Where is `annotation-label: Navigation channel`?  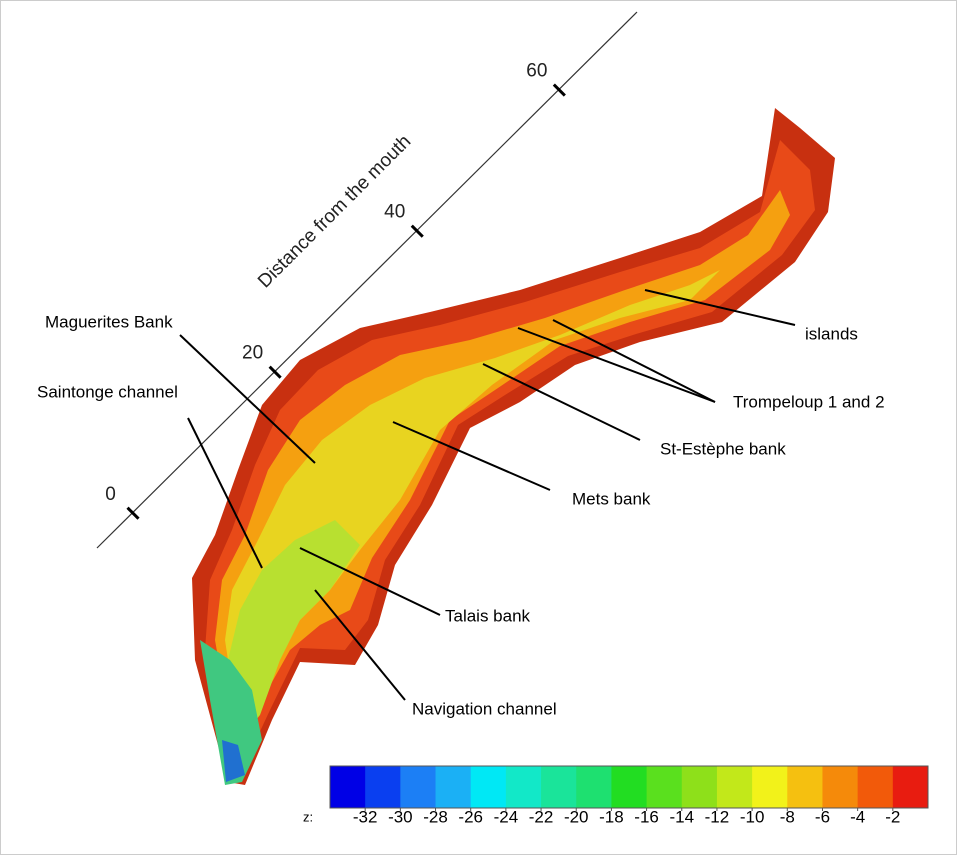
annotation-label: Navigation channel is located at coordinates (484, 708).